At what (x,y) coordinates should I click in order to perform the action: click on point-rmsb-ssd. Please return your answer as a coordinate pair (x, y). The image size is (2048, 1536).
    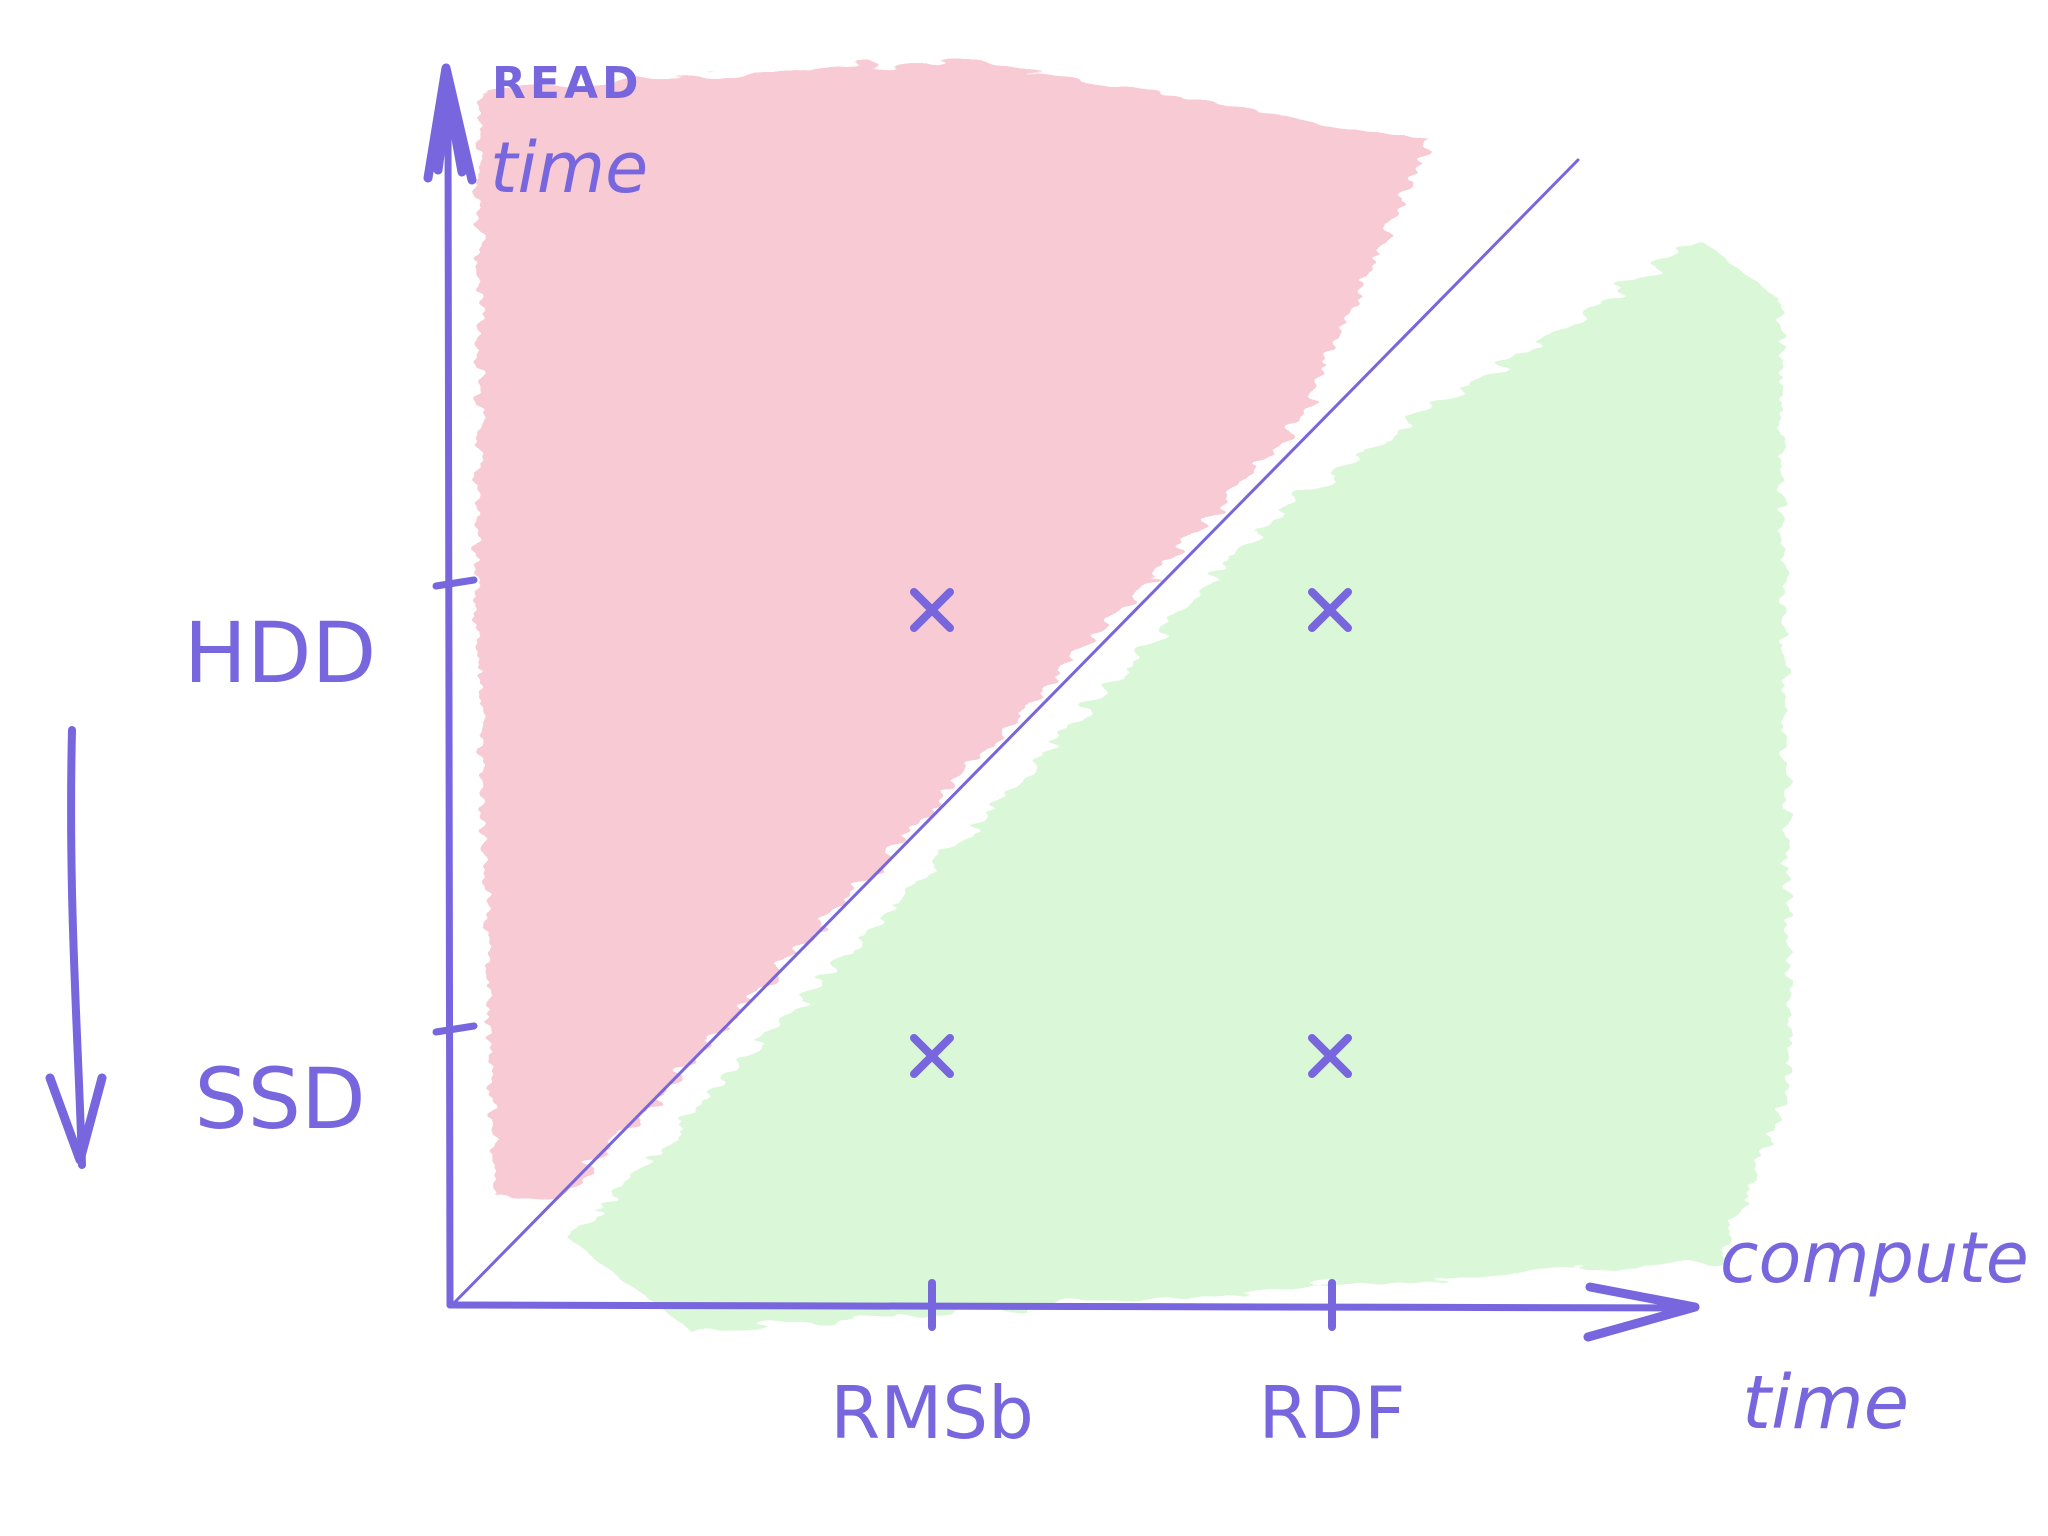
    Looking at the image, I should click on (932, 1056).